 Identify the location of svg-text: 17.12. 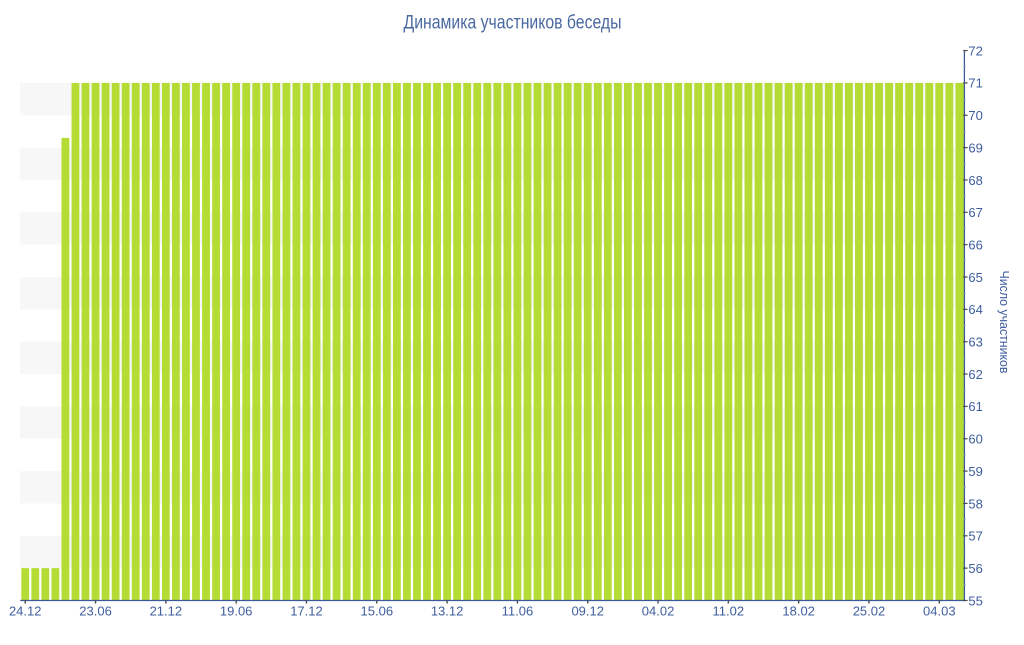
(306, 611).